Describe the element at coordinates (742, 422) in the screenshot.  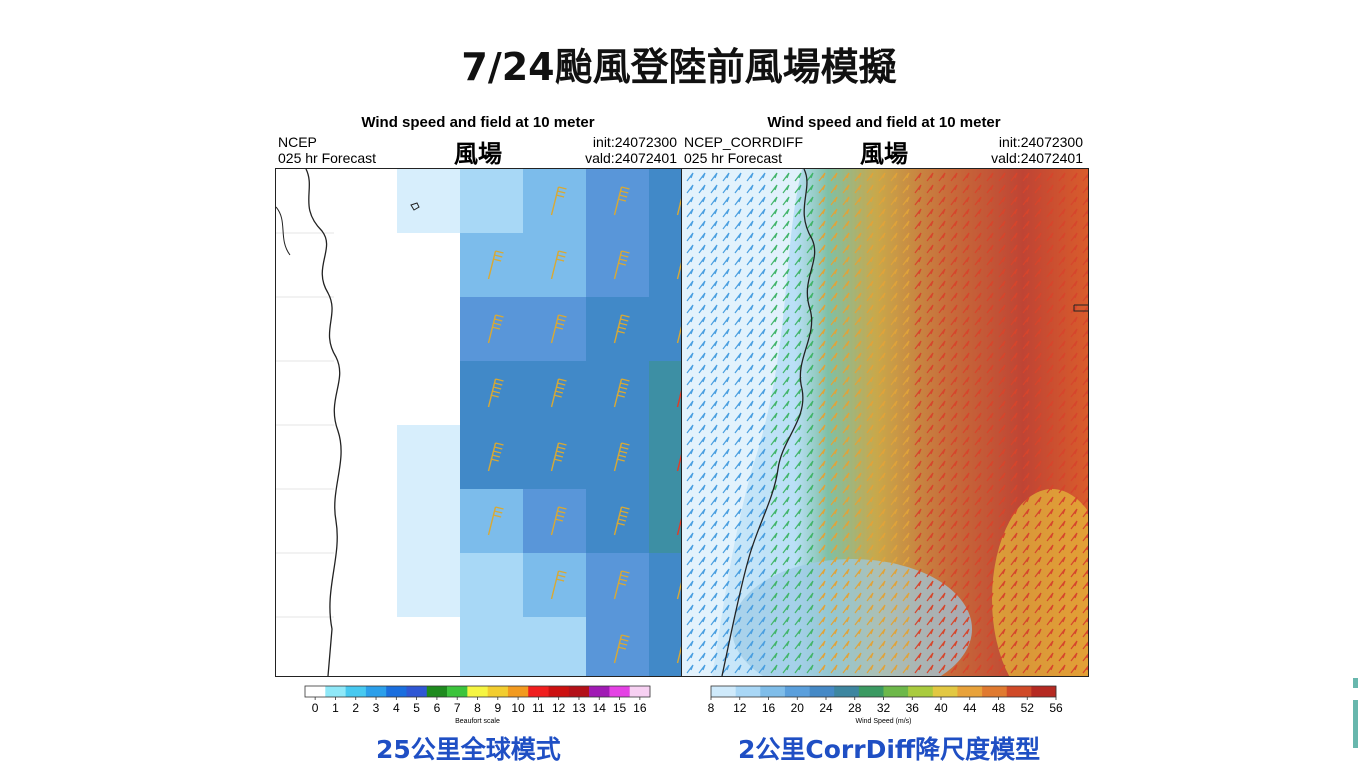
I see `low-speed-region` at that location.